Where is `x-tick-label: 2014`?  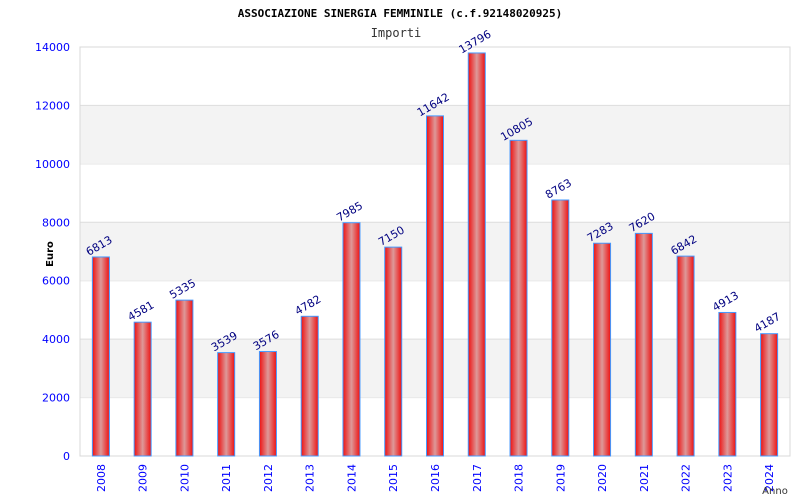
x-tick-label: 2014 is located at coordinates (351, 478).